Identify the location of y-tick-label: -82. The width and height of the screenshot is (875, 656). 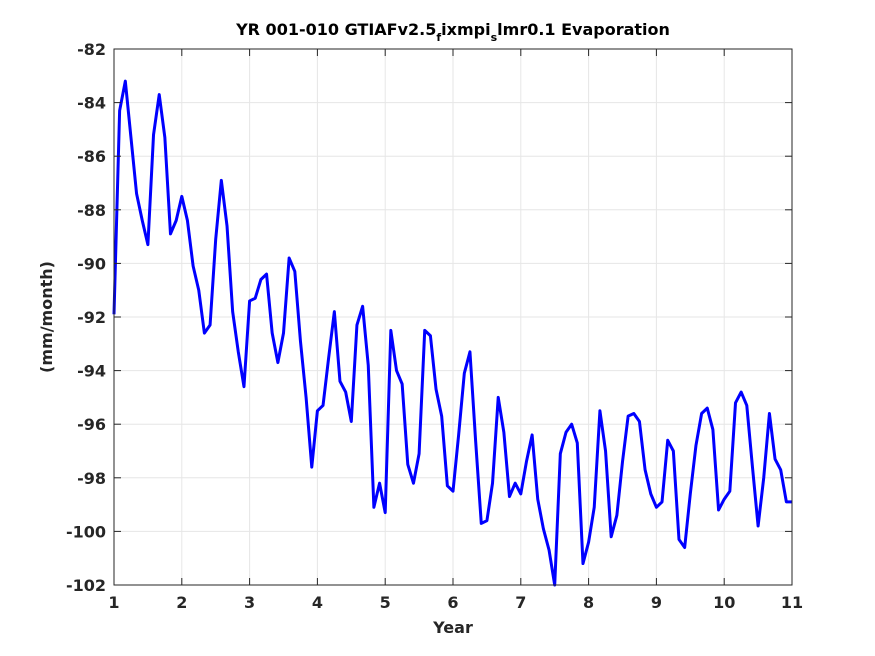
(91, 49).